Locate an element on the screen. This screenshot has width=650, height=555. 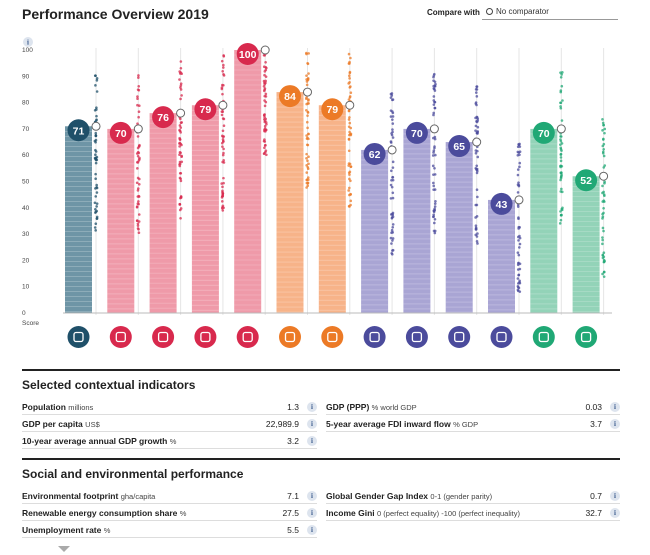
contextual-section-title: Selected contextual indicators is located at coordinates (109, 385).